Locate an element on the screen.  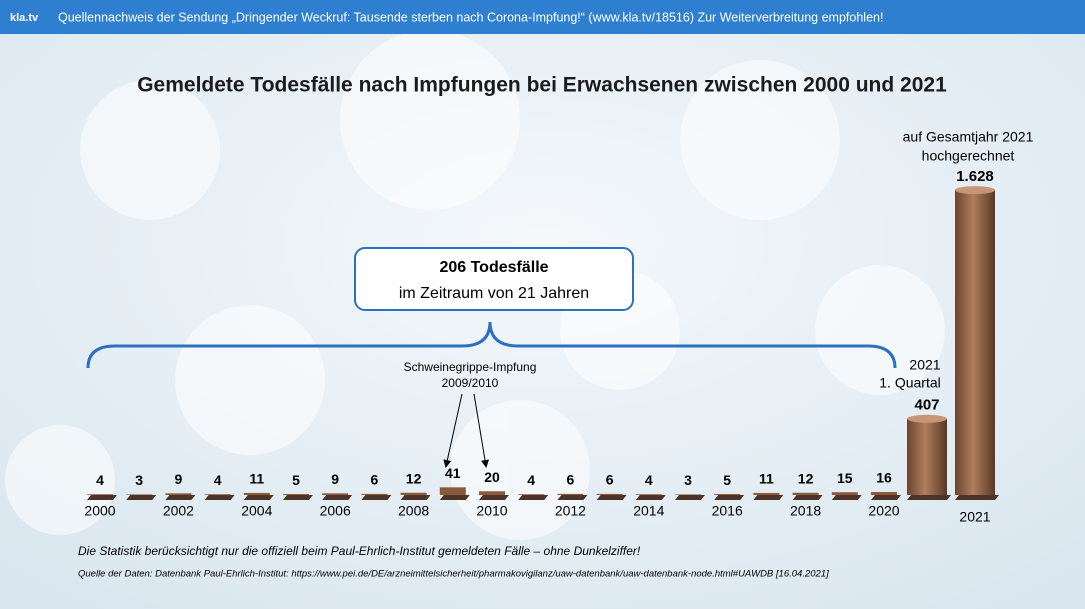
value-label: 41 is located at coordinates (453, 473).